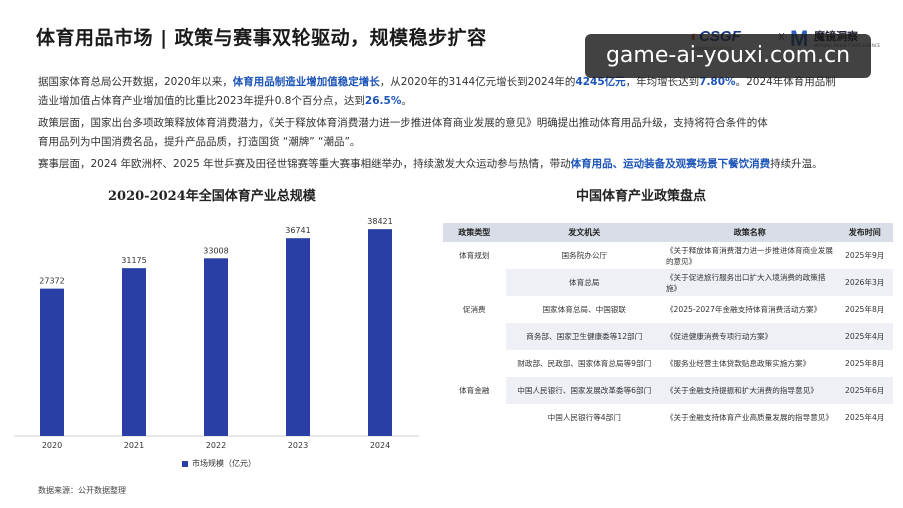 Image resolution: width=903 pixels, height=508 pixels. Describe the element at coordinates (641, 196) in the screenshot. I see `table-title: 中国体育产业政策盘点` at that location.